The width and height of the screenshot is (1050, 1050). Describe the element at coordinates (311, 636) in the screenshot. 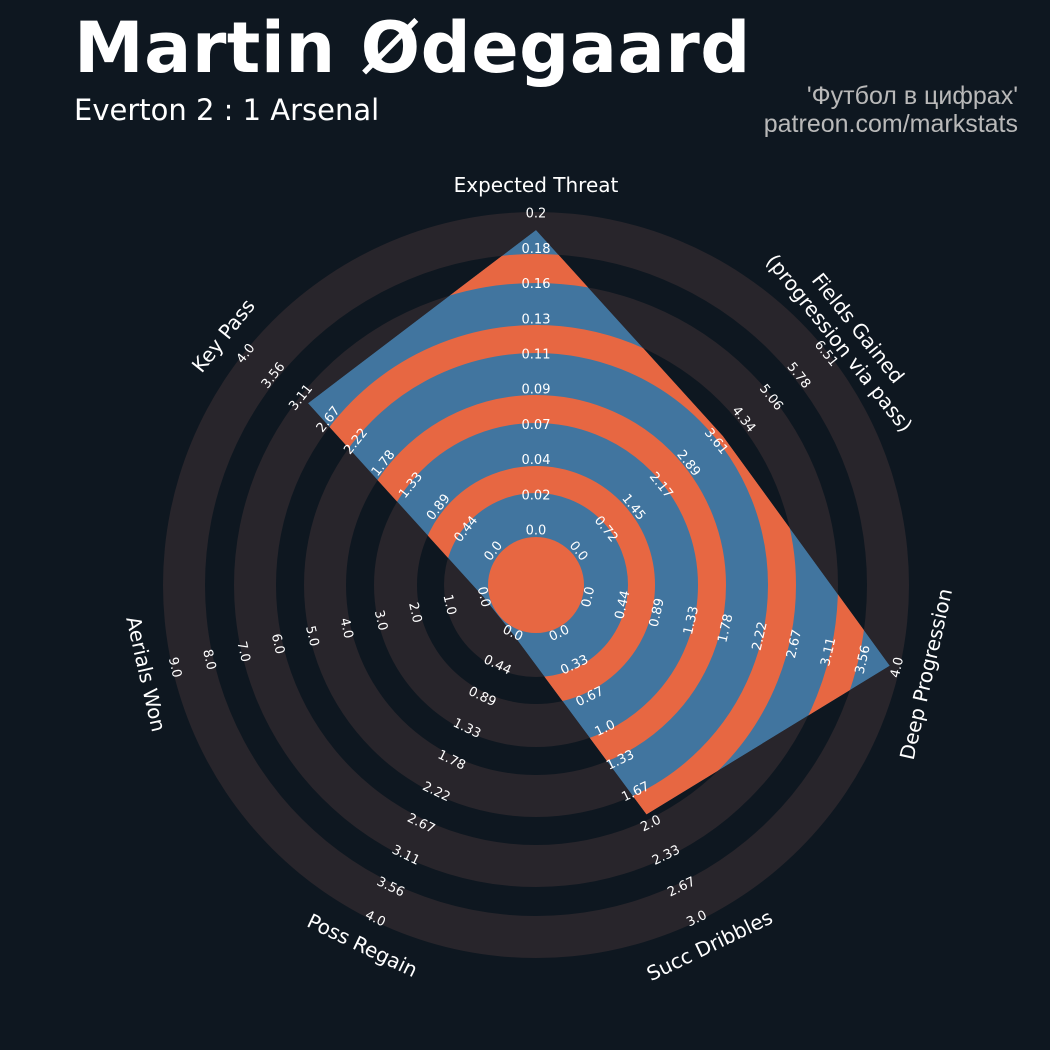

I see `tick-label: 5.0` at that location.